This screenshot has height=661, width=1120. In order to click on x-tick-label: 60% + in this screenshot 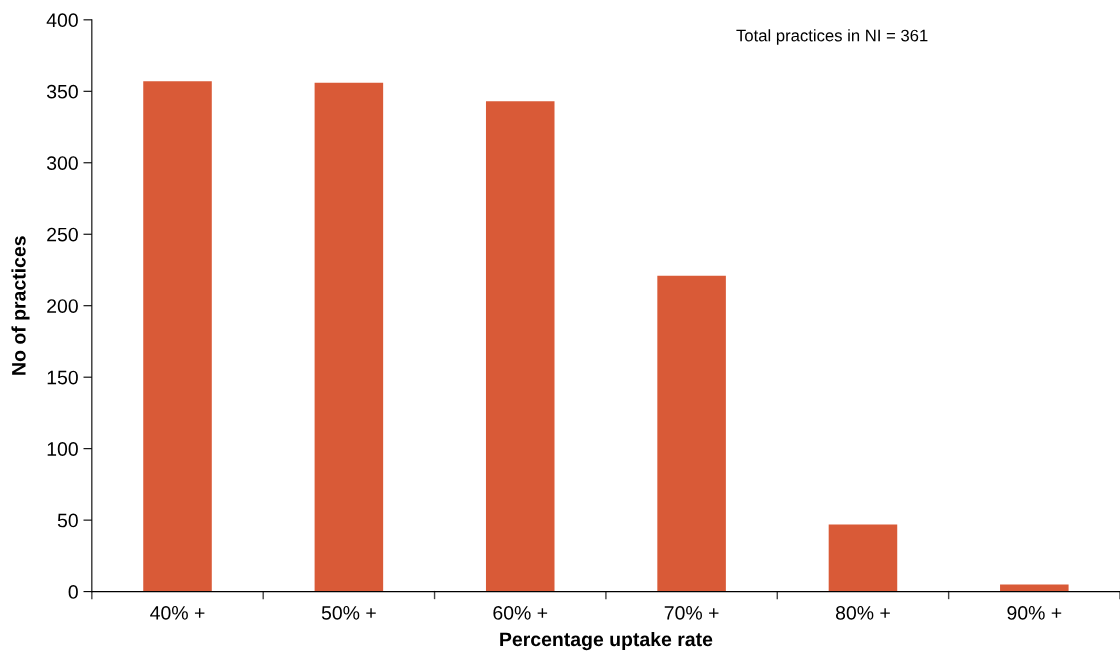, I will do `click(520, 613)`.